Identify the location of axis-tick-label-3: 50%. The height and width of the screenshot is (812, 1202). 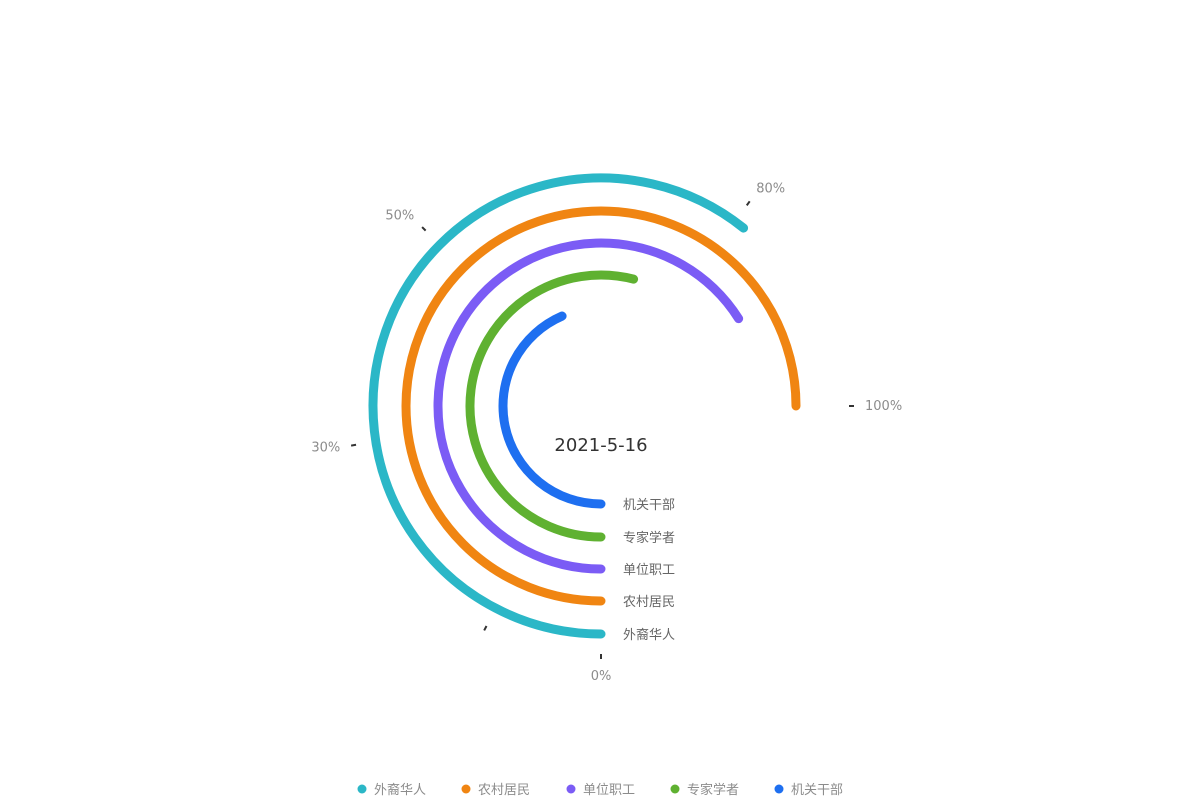
(399, 215).